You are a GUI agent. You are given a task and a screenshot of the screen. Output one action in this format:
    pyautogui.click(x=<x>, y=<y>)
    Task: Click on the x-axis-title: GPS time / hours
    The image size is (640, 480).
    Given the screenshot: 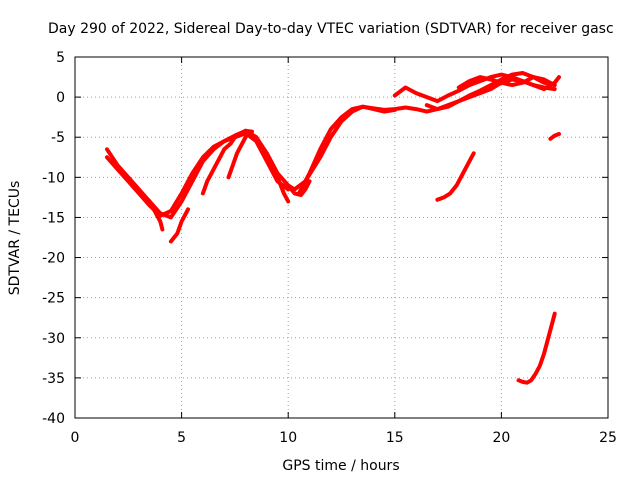 What is the action you would take?
    pyautogui.click(x=340, y=466)
    